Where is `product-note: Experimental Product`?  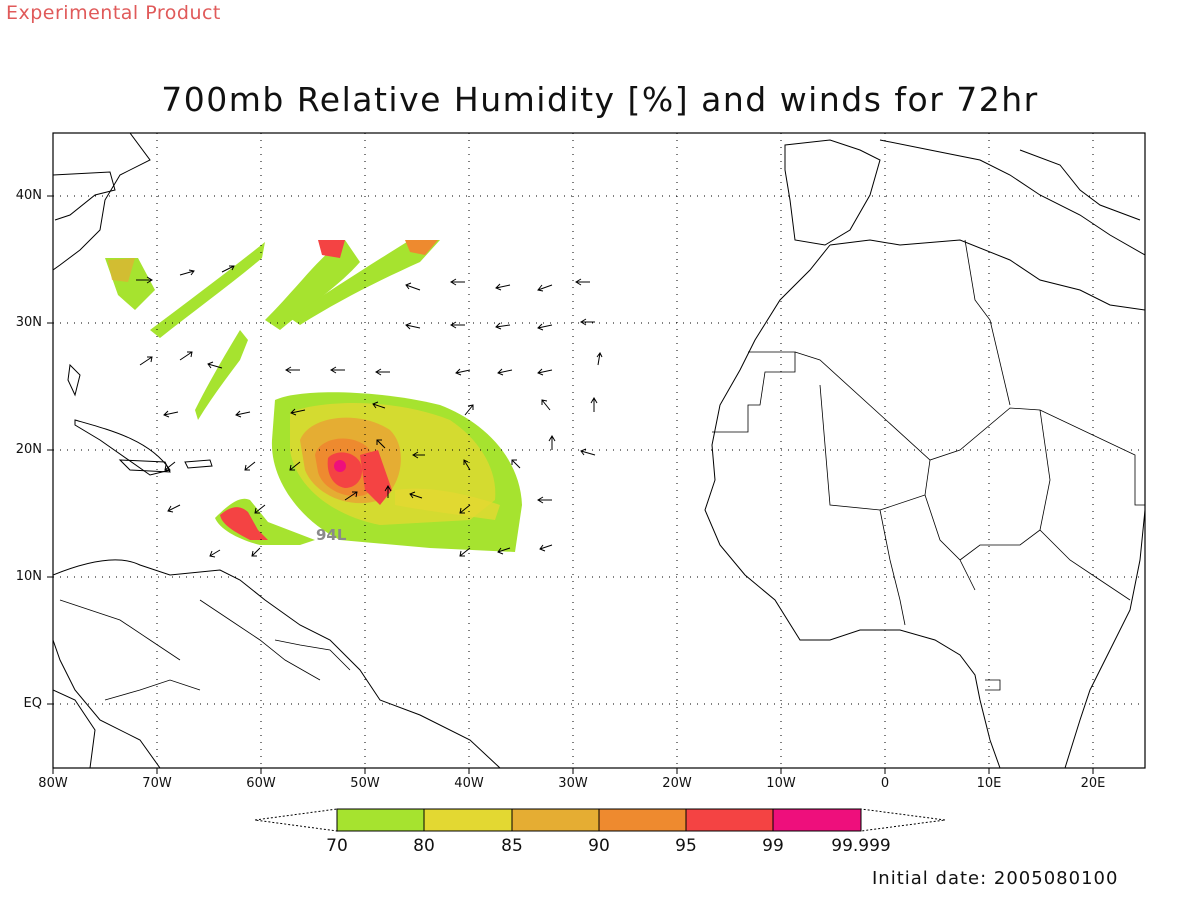
product-note: Experimental Product is located at coordinates (113, 13).